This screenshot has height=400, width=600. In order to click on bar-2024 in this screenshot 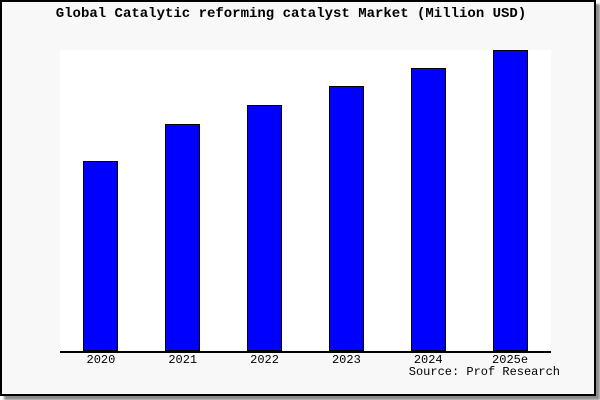, I will do `click(428, 209)`.